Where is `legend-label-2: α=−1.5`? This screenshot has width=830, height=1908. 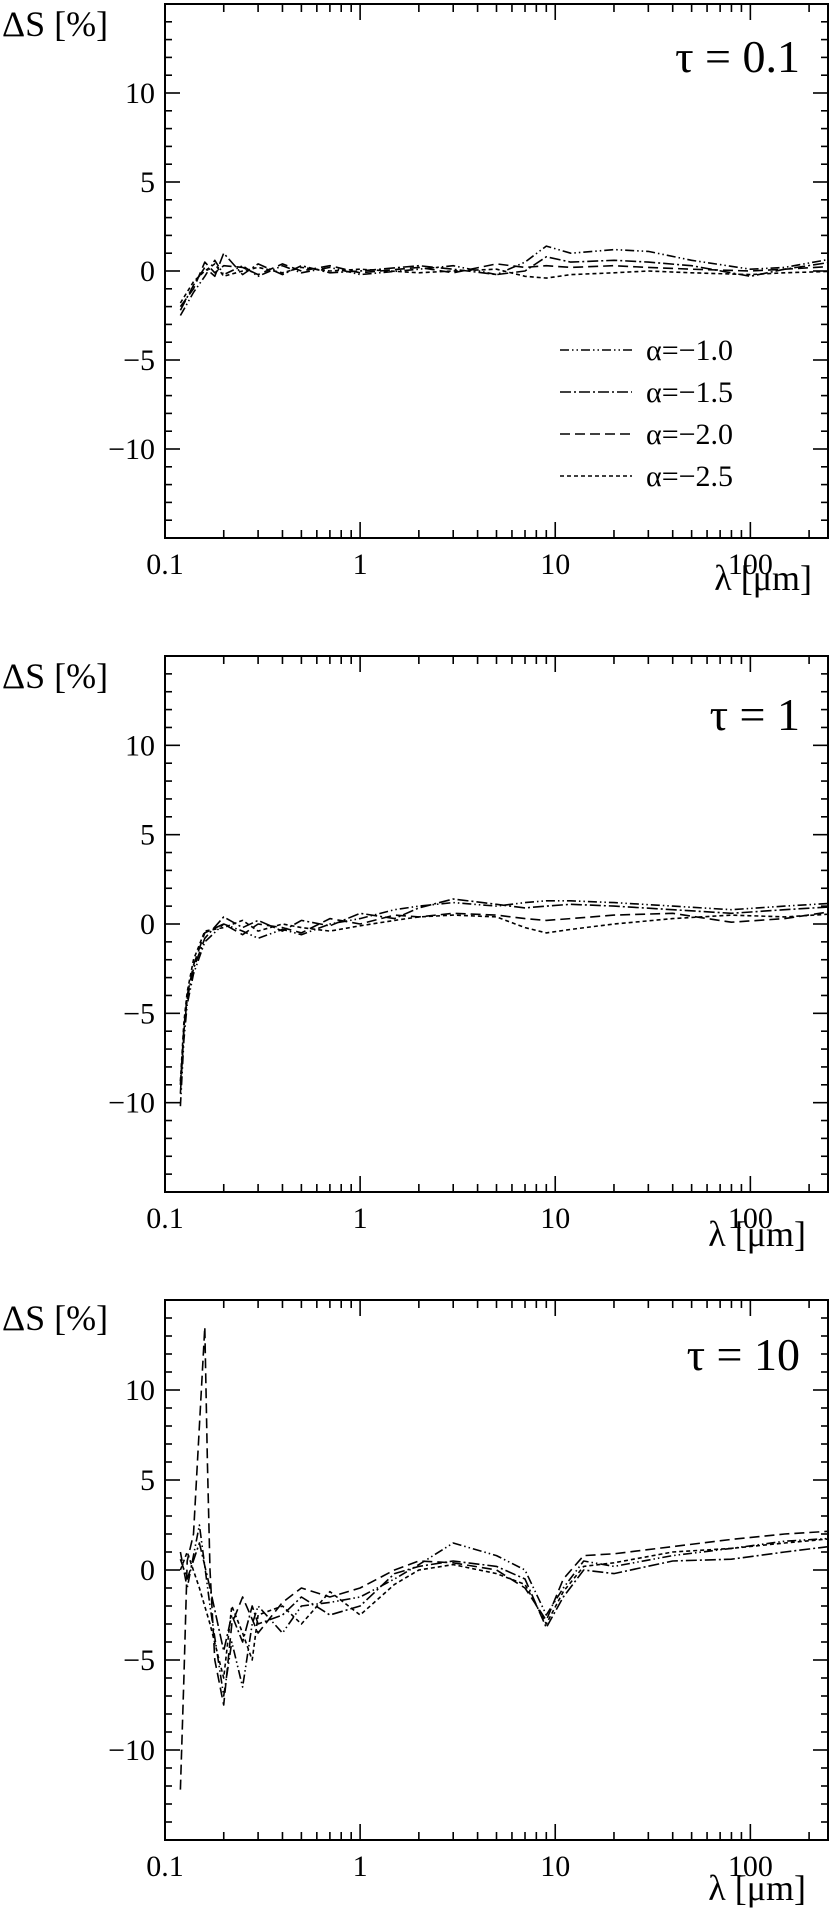
legend-label-2: α=−1.5 is located at coordinates (689, 392).